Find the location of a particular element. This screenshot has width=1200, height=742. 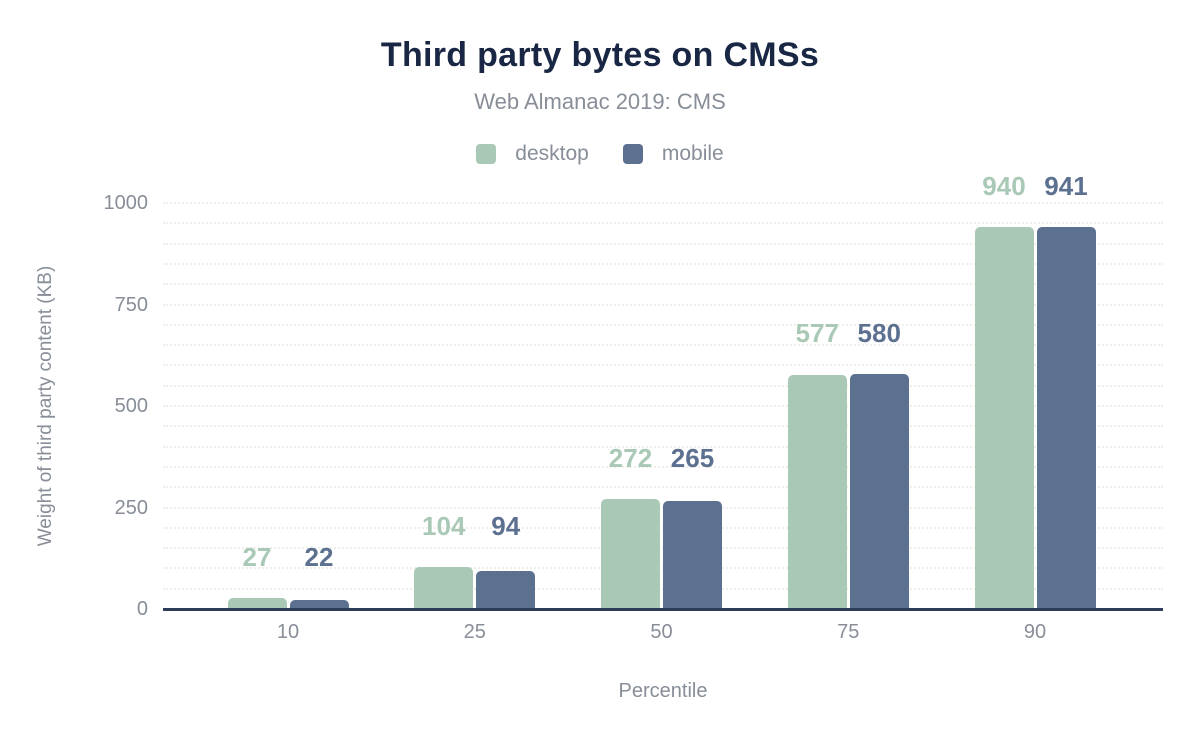

bar-mobile-p10 is located at coordinates (319, 604).